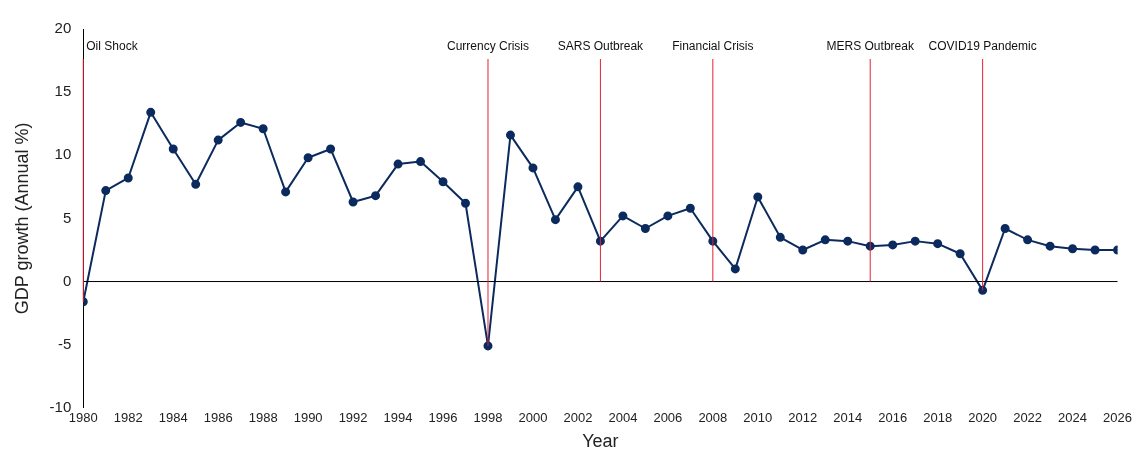 This screenshot has width=1143, height=463. Describe the element at coordinates (398, 418) in the screenshot. I see `x-tick-label: 1994` at that location.